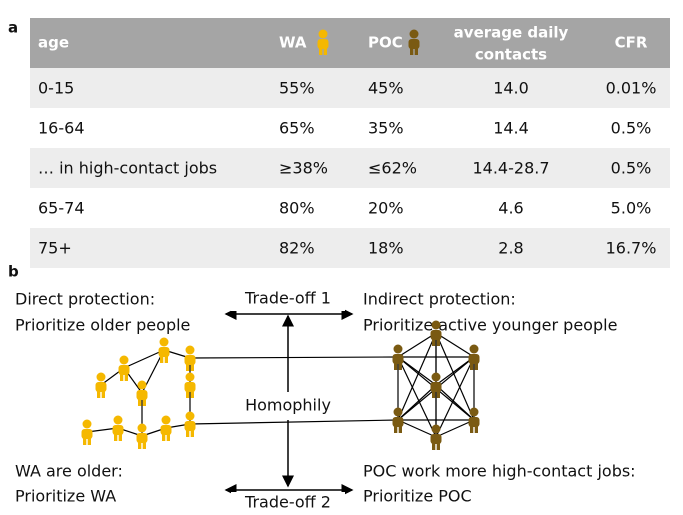 This screenshot has width=683, height=515. I want to click on header-cell: POC, so click(385, 43).